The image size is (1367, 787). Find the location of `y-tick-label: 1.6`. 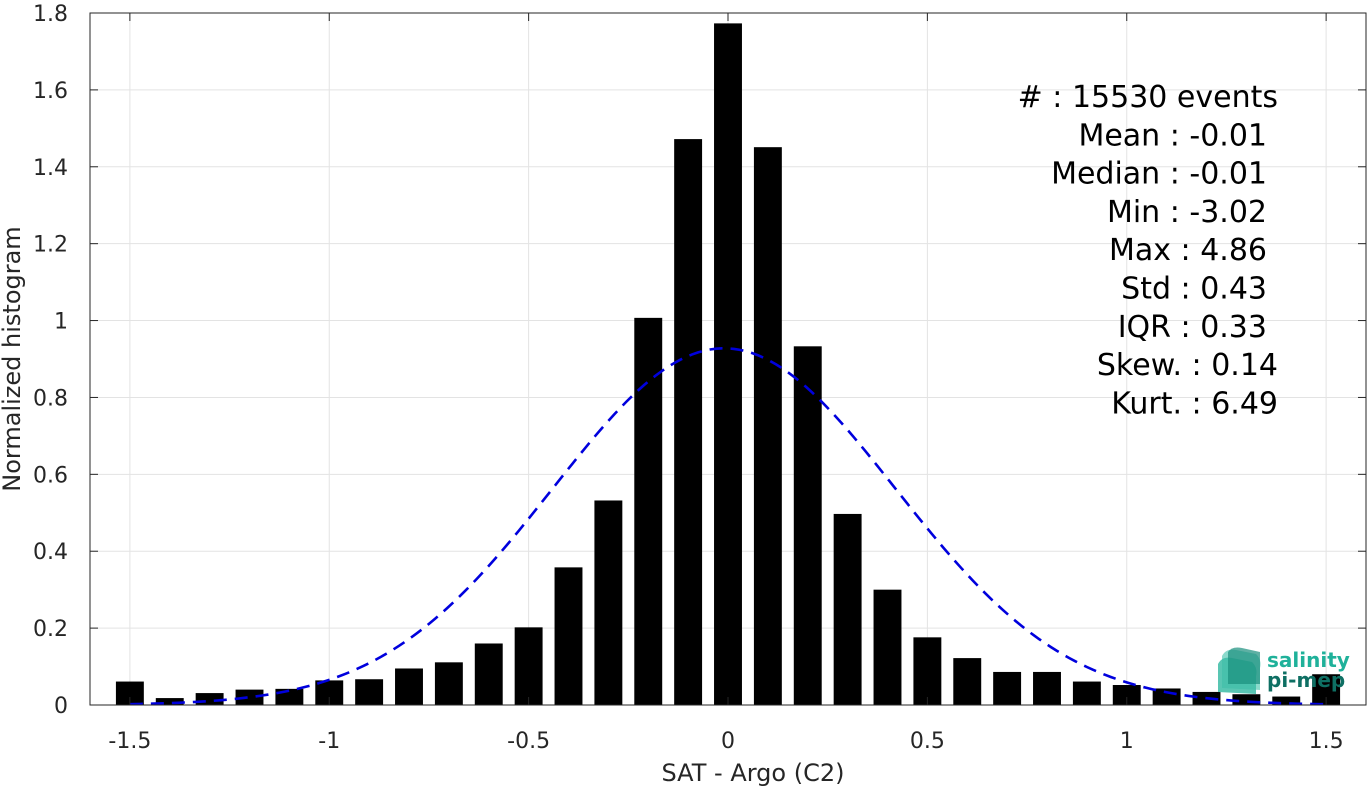

y-tick-label: 1.6 is located at coordinates (50, 91).